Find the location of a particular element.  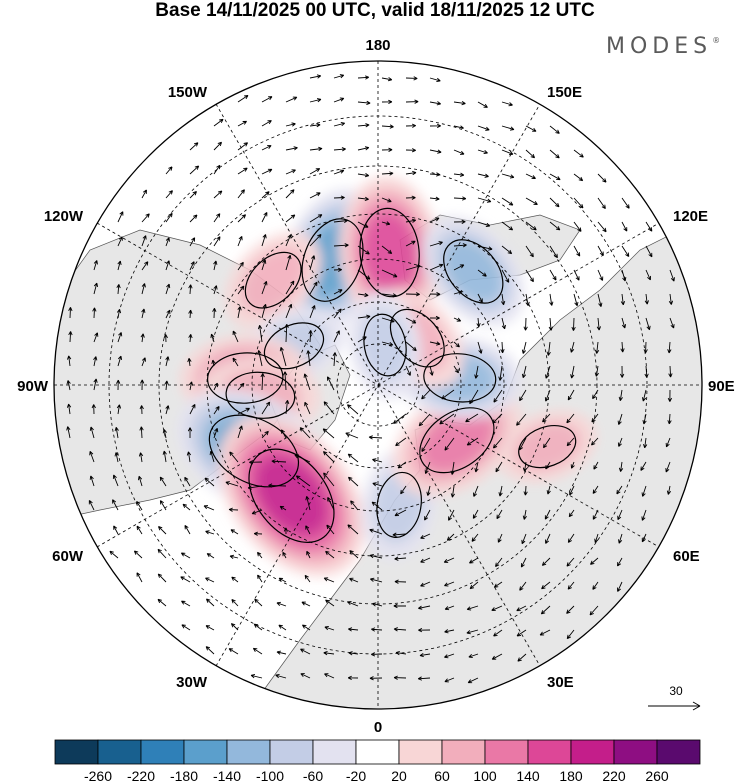

lon-label-30w: 30W is located at coordinates (192, 682).